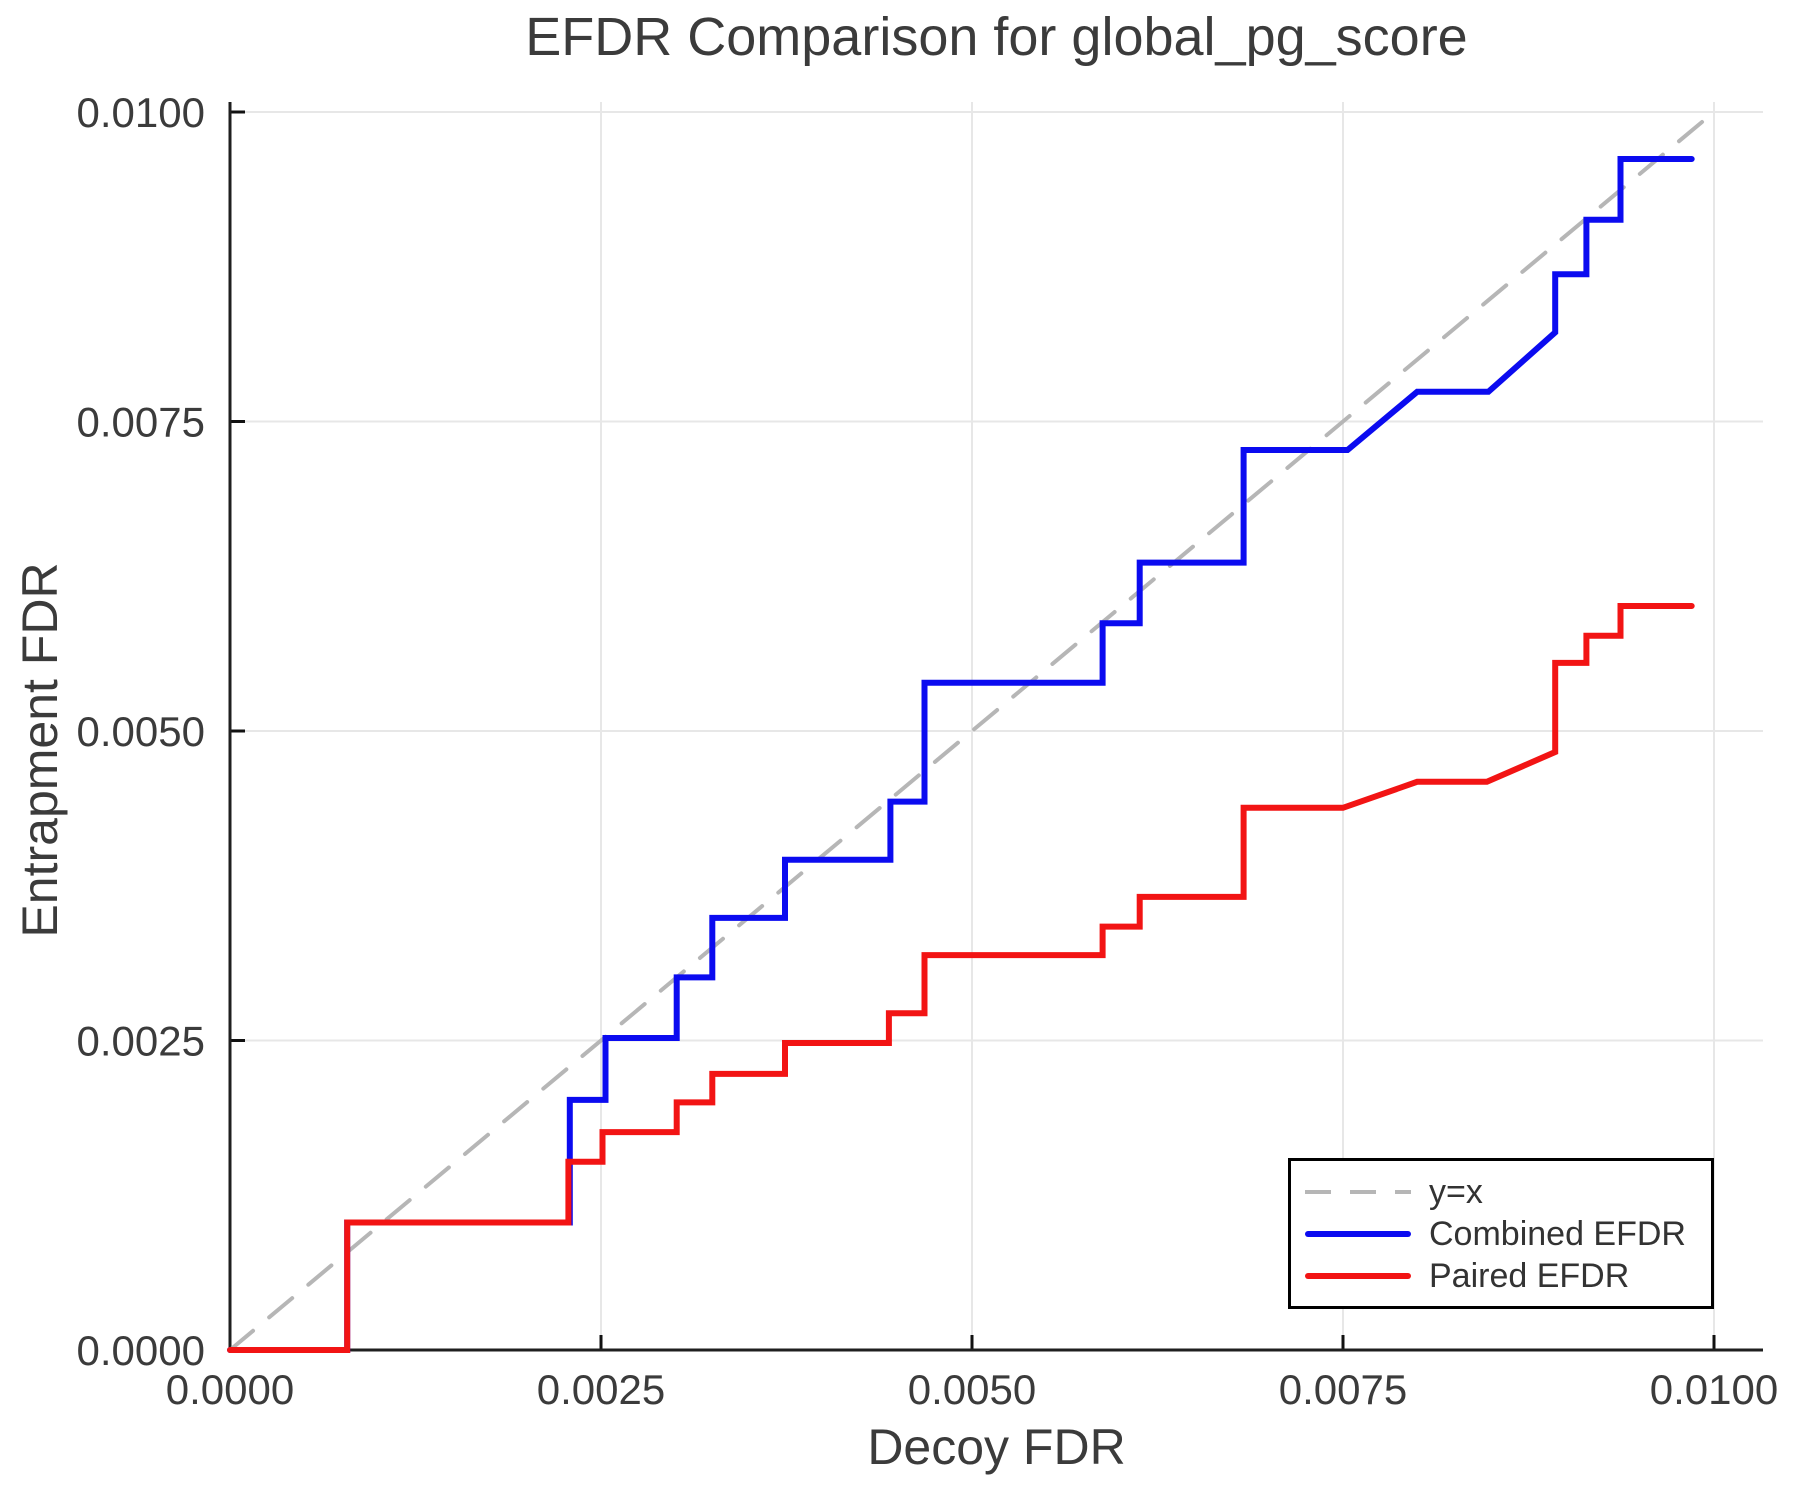 This screenshot has width=1800, height=1500. What do you see at coordinates (1343, 1389) in the screenshot?
I see `x-tick-label: 0.0075` at bounding box center [1343, 1389].